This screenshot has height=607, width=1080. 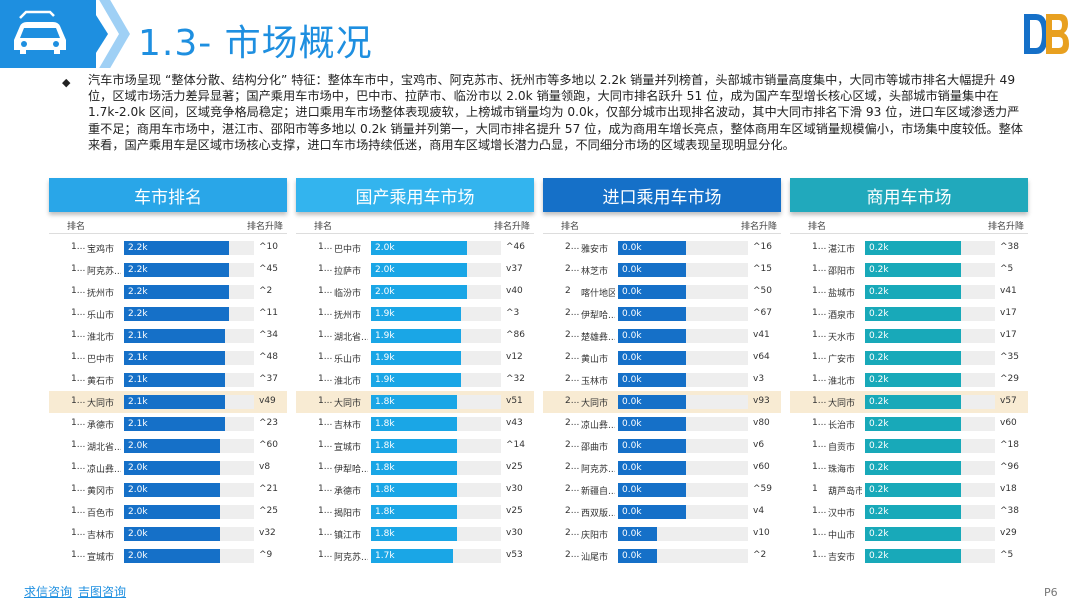 What do you see at coordinates (415, 195) in the screenshot?
I see `panel-header: 国产乘用车市场` at bounding box center [415, 195].